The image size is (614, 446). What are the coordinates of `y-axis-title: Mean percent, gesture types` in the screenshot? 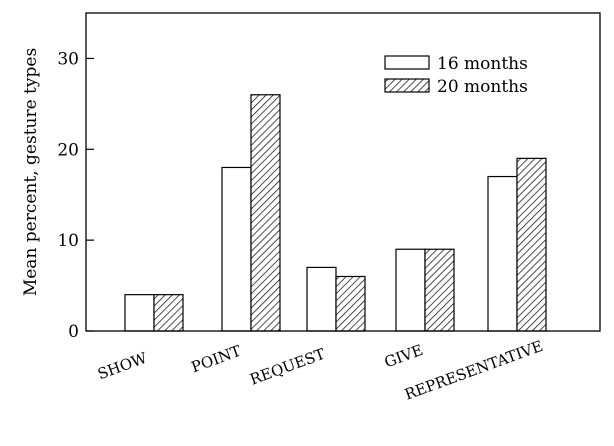 It's located at (31, 172).